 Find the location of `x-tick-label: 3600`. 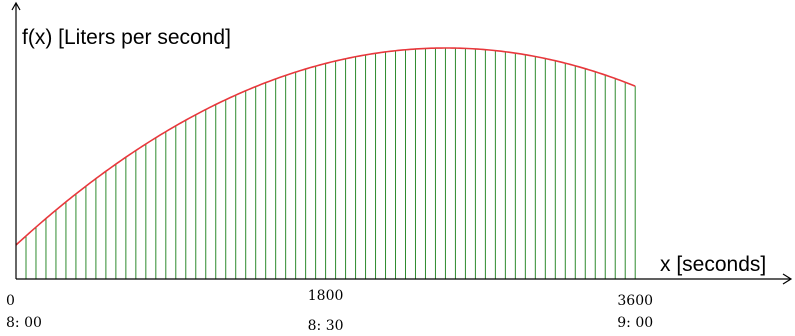

x-tick-label: 3600 is located at coordinates (635, 301).